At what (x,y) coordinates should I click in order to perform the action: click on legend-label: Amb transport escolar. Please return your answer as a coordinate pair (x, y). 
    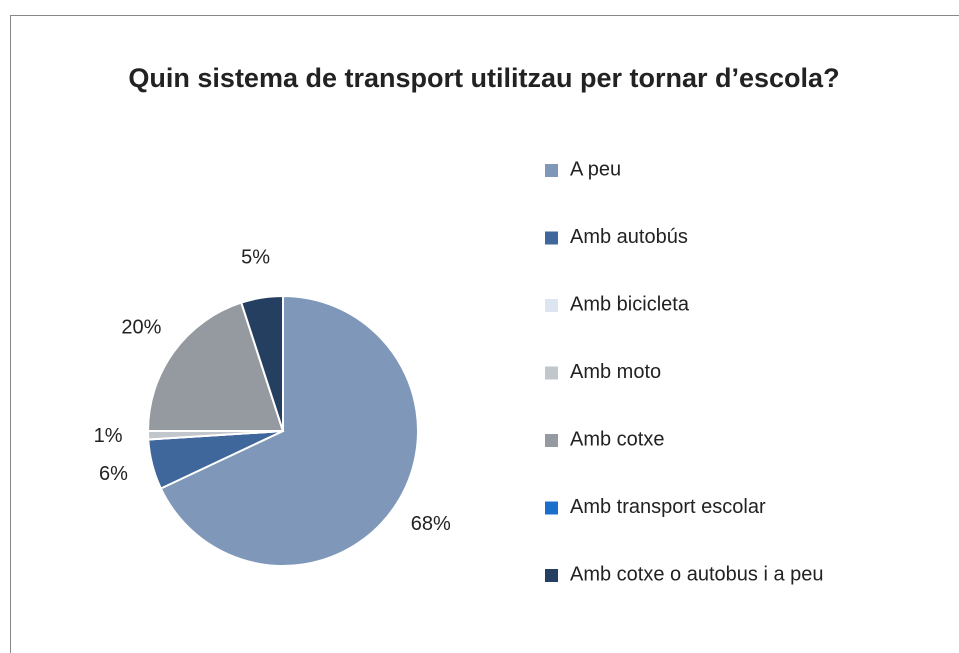
    Looking at the image, I should click on (668, 507).